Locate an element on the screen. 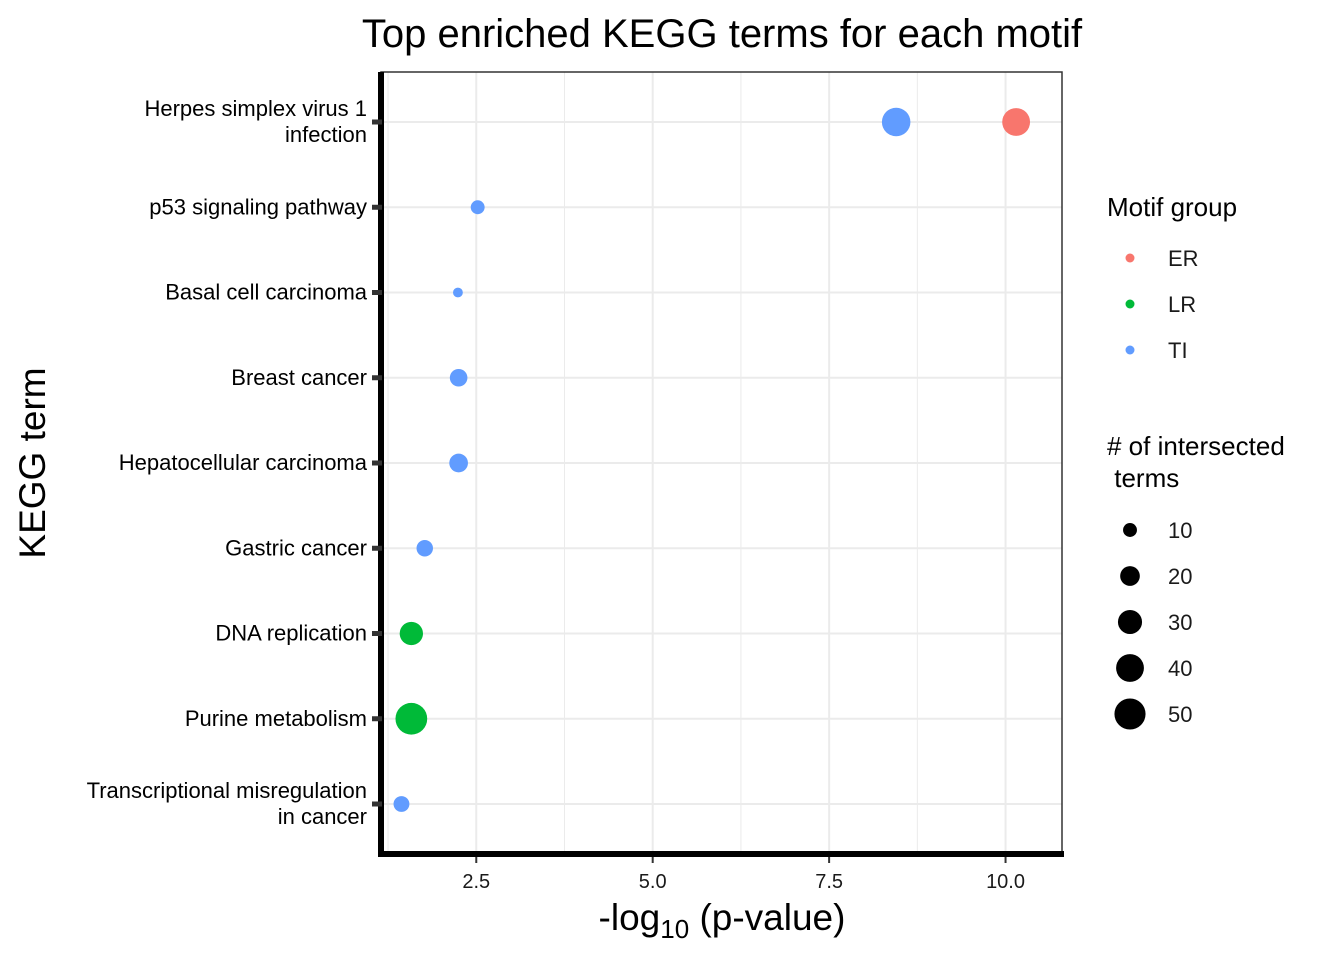  y-tick-label: Purine metabolism is located at coordinates (276, 718).